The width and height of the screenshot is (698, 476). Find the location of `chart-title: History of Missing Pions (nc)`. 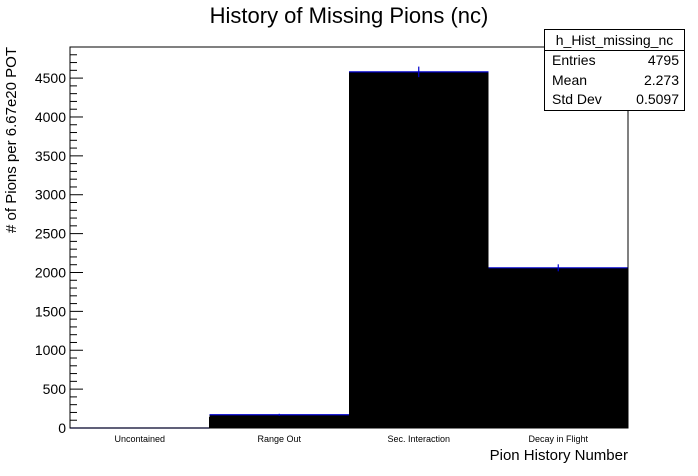

chart-title: History of Missing Pions (nc) is located at coordinates (349, 15).